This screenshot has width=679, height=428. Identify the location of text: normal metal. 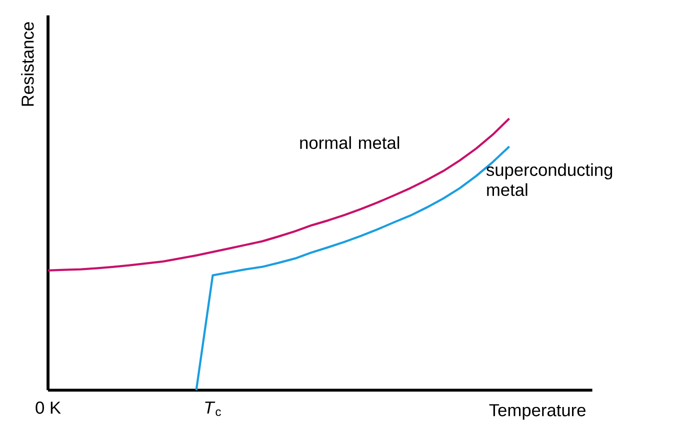
(350, 142).